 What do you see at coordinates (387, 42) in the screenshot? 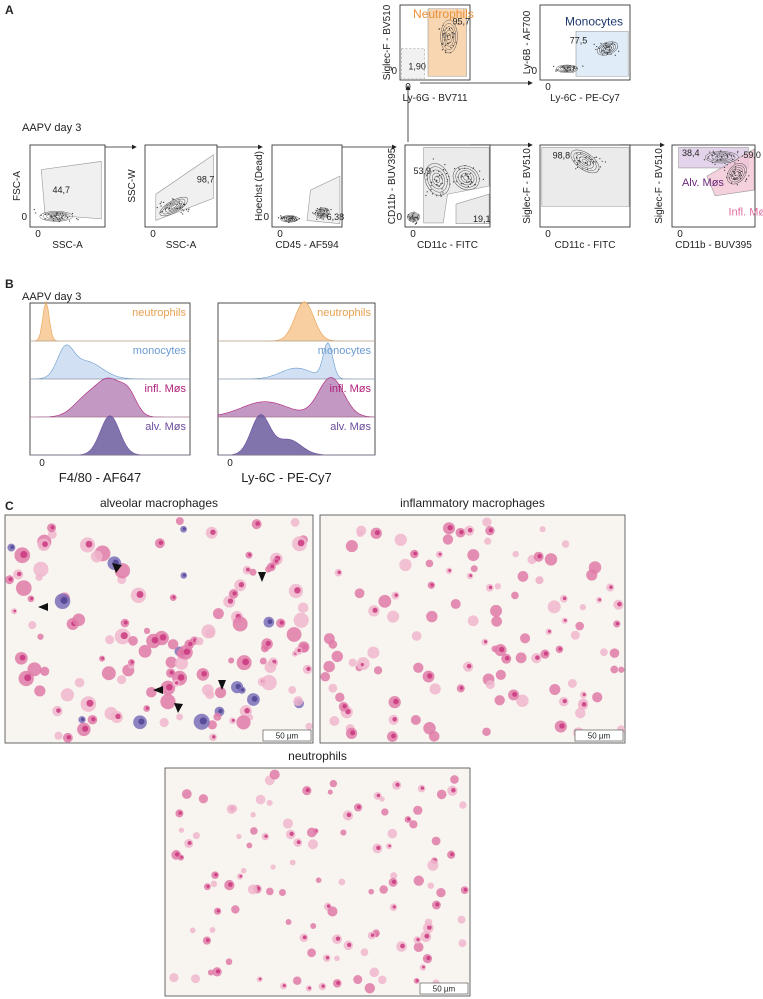
I see `y-axis-label: Siglec-F - BV510` at bounding box center [387, 42].